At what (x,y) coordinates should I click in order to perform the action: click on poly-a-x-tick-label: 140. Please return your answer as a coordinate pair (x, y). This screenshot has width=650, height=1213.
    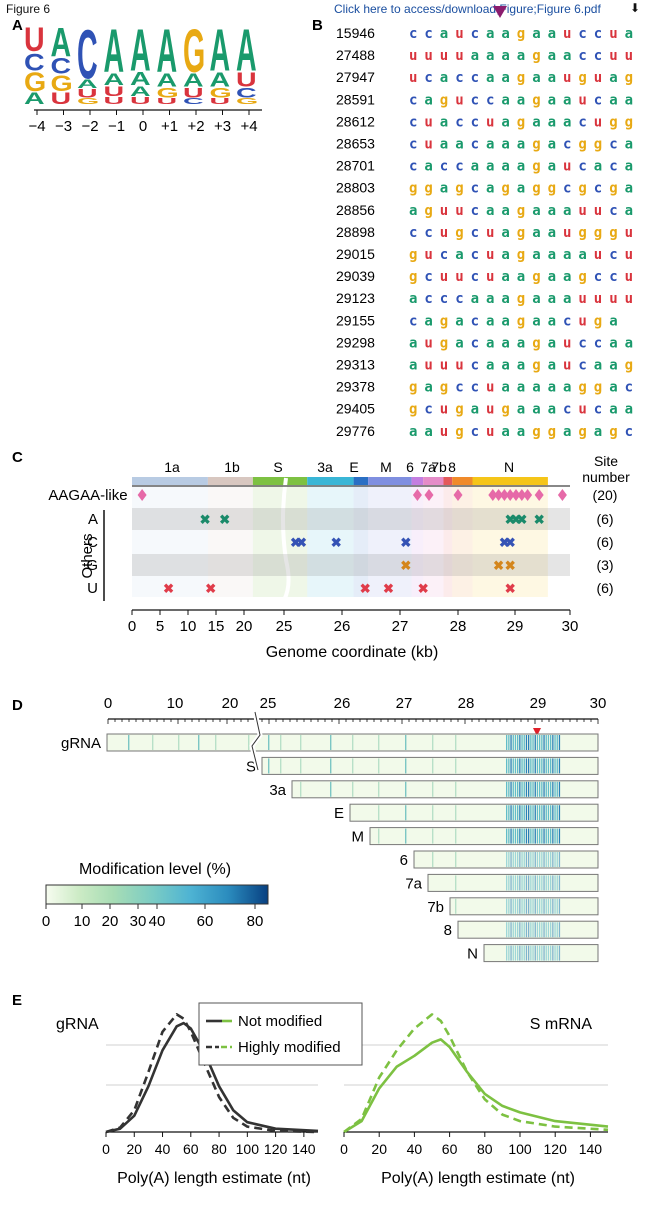
    Looking at the image, I should click on (591, 1149).